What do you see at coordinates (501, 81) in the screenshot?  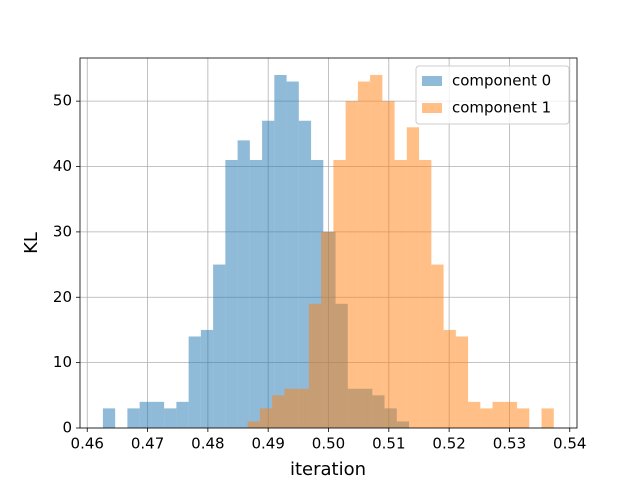 I see `legend-label: component 0` at bounding box center [501, 81].